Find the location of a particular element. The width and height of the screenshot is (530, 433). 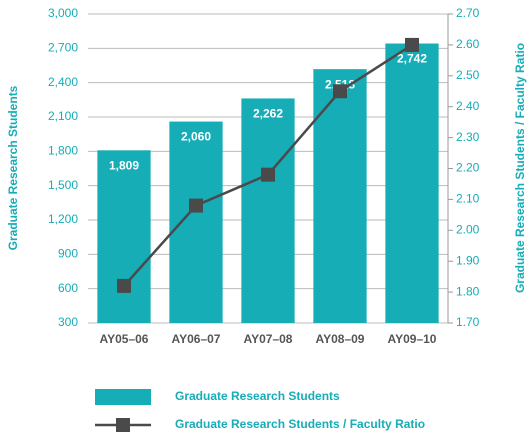

y2-tick-label: 2.00 is located at coordinates (468, 229).